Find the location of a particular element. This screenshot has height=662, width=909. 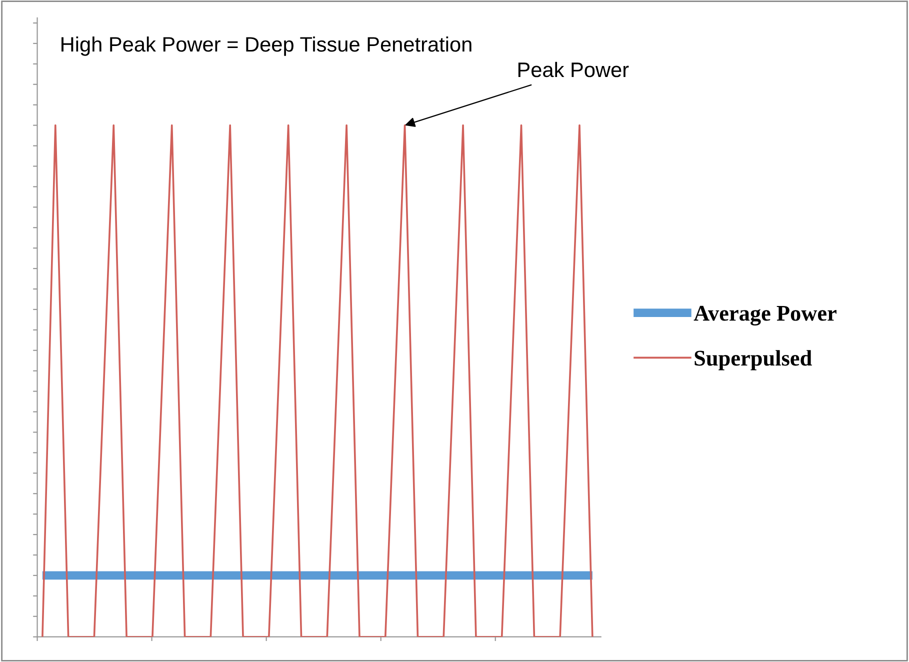

legend-label: Average Power is located at coordinates (765, 316).